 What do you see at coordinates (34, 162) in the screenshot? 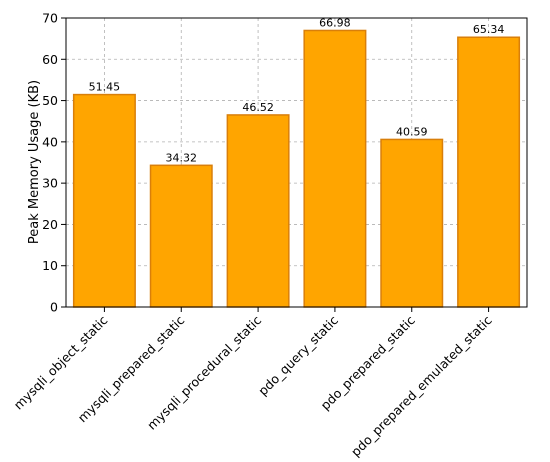
I see `y-axis-label: Peak Memory Usage (KB)` at bounding box center [34, 162].